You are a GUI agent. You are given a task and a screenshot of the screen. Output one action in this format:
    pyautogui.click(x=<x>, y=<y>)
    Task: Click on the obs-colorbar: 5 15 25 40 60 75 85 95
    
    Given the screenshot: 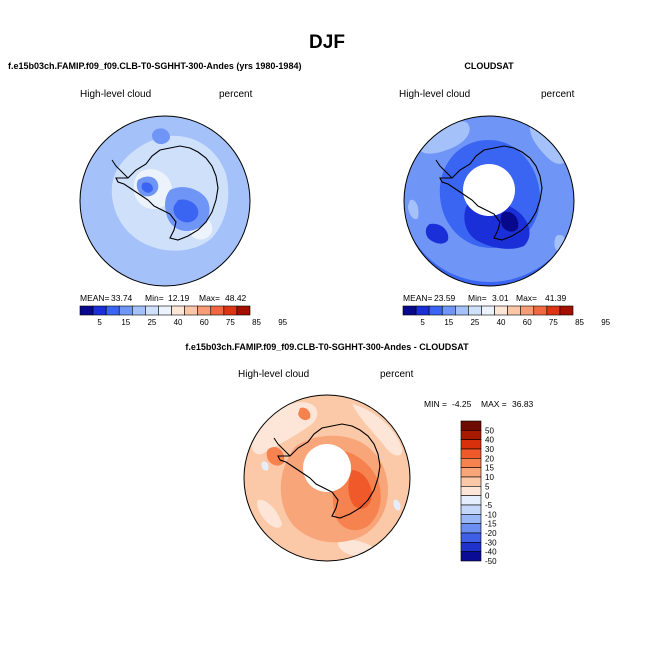 What is the action you would take?
    pyautogui.click(x=506, y=316)
    